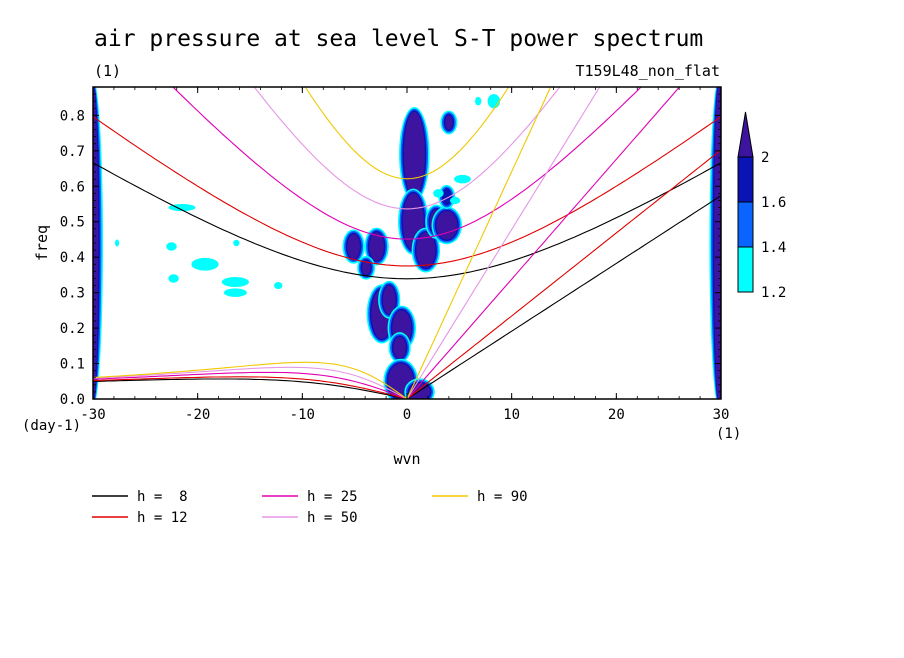  What do you see at coordinates (107, 71) in the screenshot?
I see `units-label: (1)` at bounding box center [107, 71].